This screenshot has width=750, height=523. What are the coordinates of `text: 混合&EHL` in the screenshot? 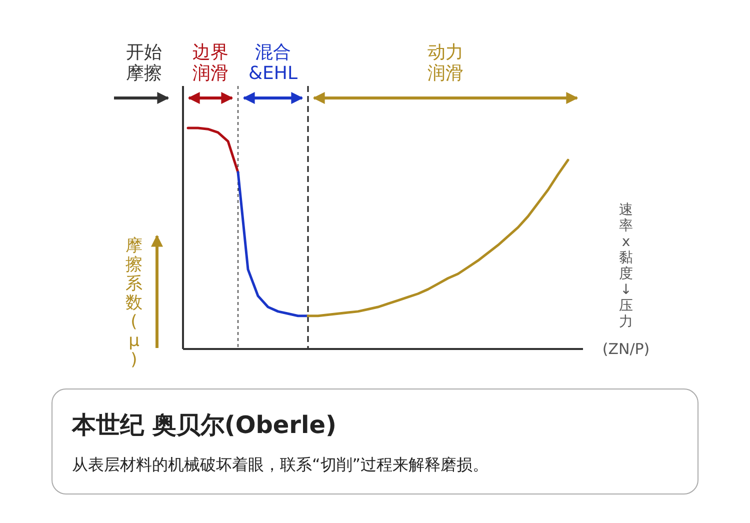 It's located at (273, 63).